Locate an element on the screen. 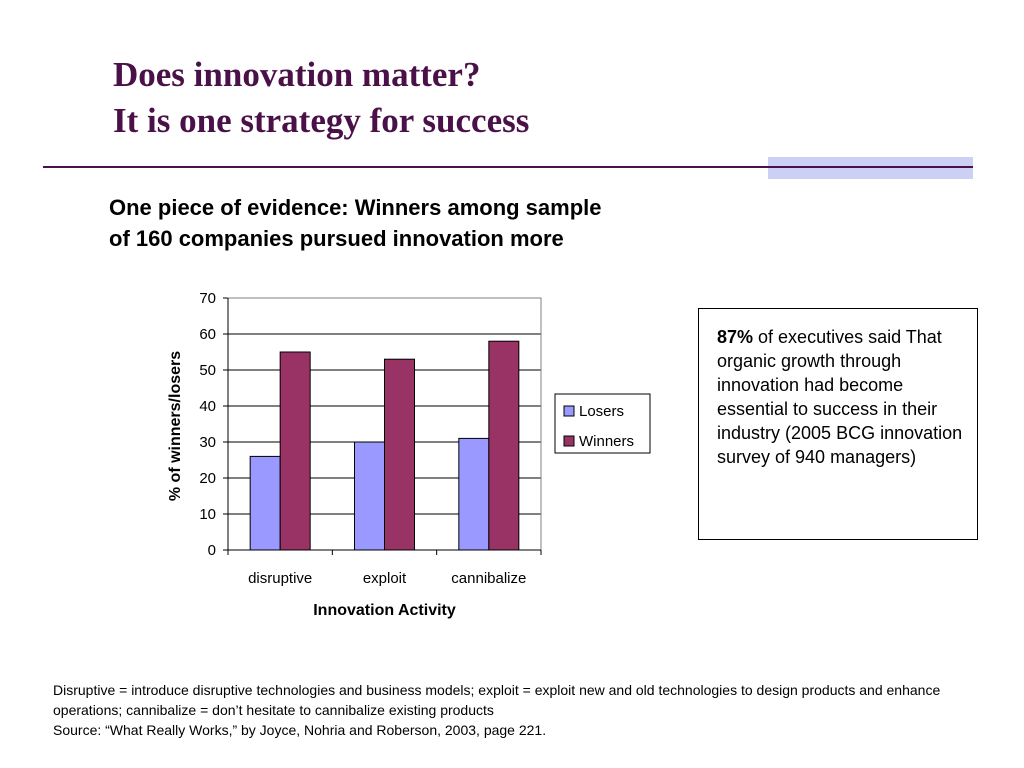 This screenshot has height=768, width=1024. y-tick-label: 0 is located at coordinates (212, 550).